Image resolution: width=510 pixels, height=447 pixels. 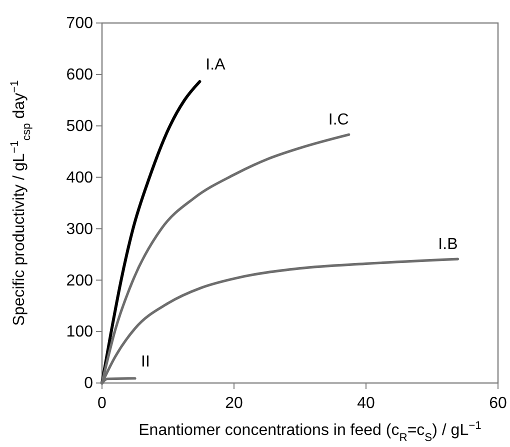 I want to click on series-label: I.A, so click(x=216, y=65).